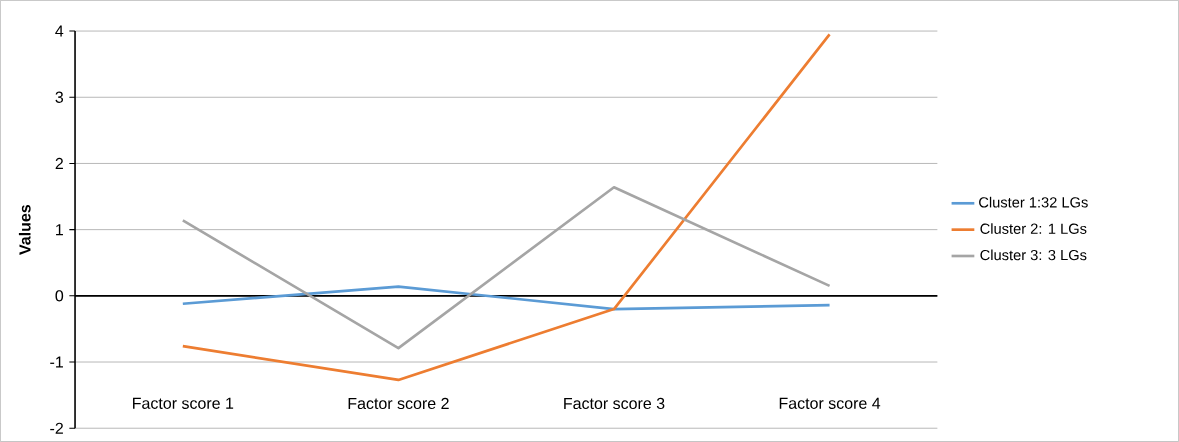  Describe the element at coordinates (830, 403) in the screenshot. I see `x-tick-label: Factor score 4` at that location.